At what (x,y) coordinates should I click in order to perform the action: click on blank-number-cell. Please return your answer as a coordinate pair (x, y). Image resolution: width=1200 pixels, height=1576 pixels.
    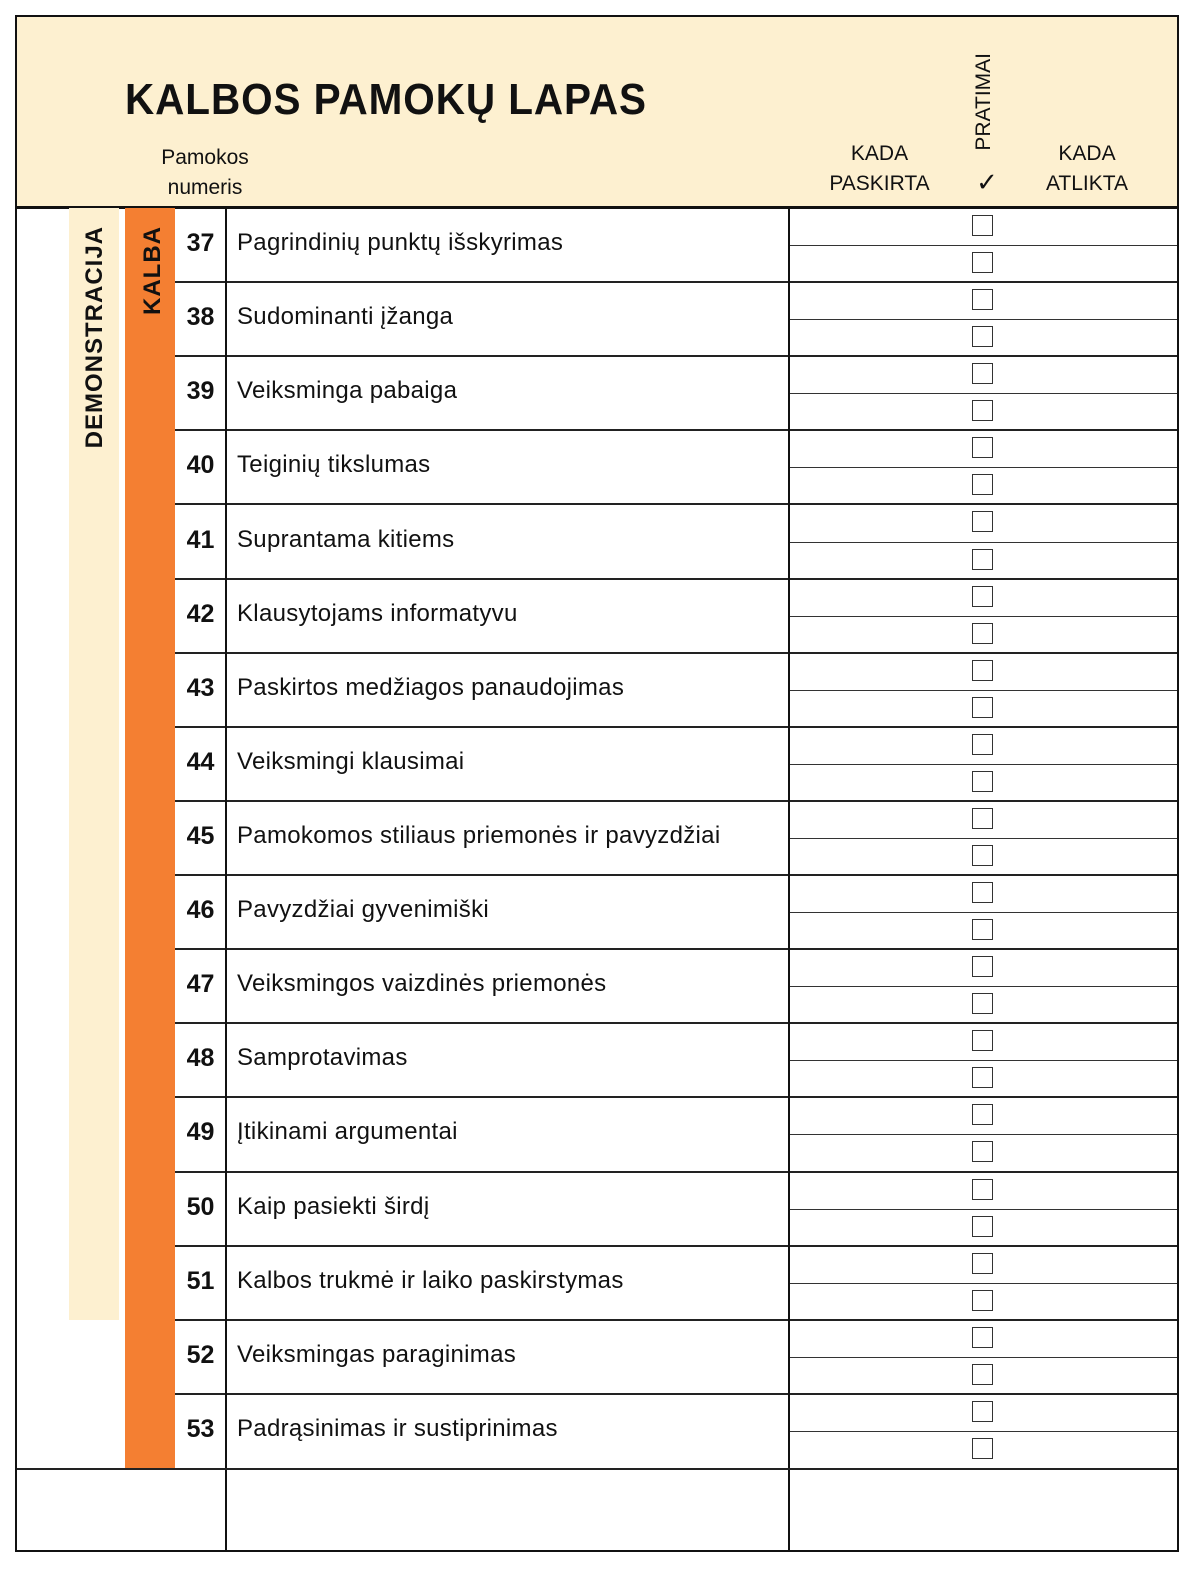
    Looking at the image, I should click on (121, 1509).